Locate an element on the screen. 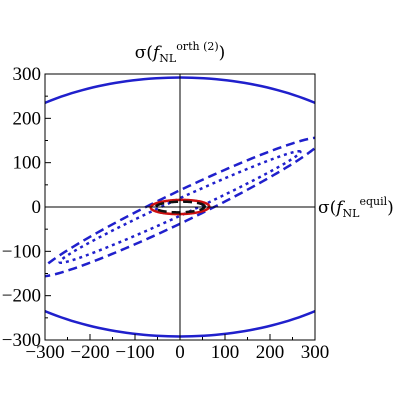 This screenshot has height=405, width=405. x-tick-label: −100 is located at coordinates (134, 352).